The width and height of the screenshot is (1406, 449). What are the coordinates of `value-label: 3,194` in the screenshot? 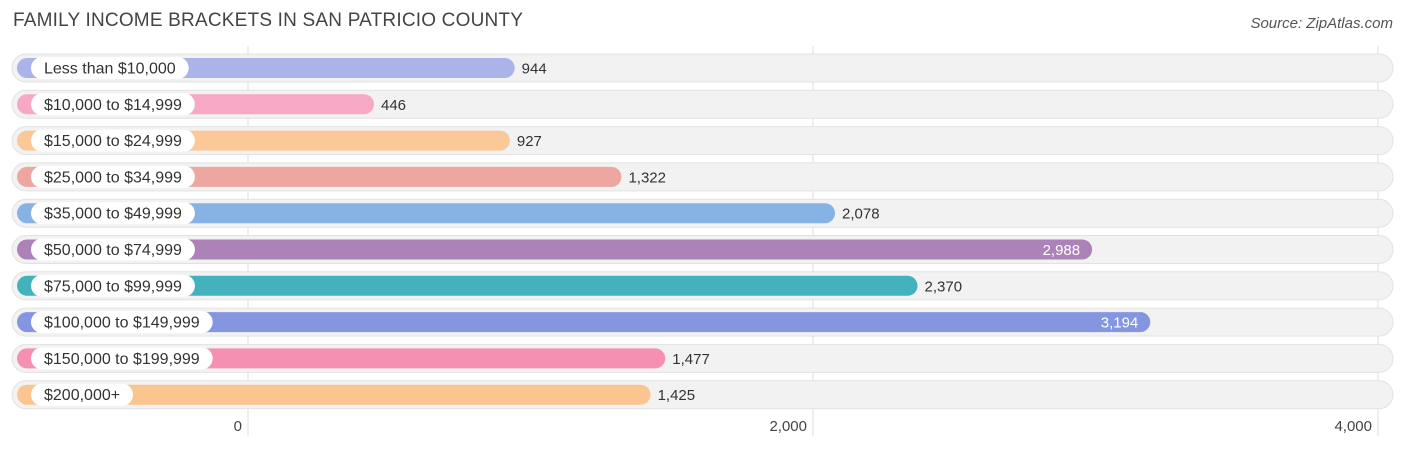 It's located at (1120, 323).